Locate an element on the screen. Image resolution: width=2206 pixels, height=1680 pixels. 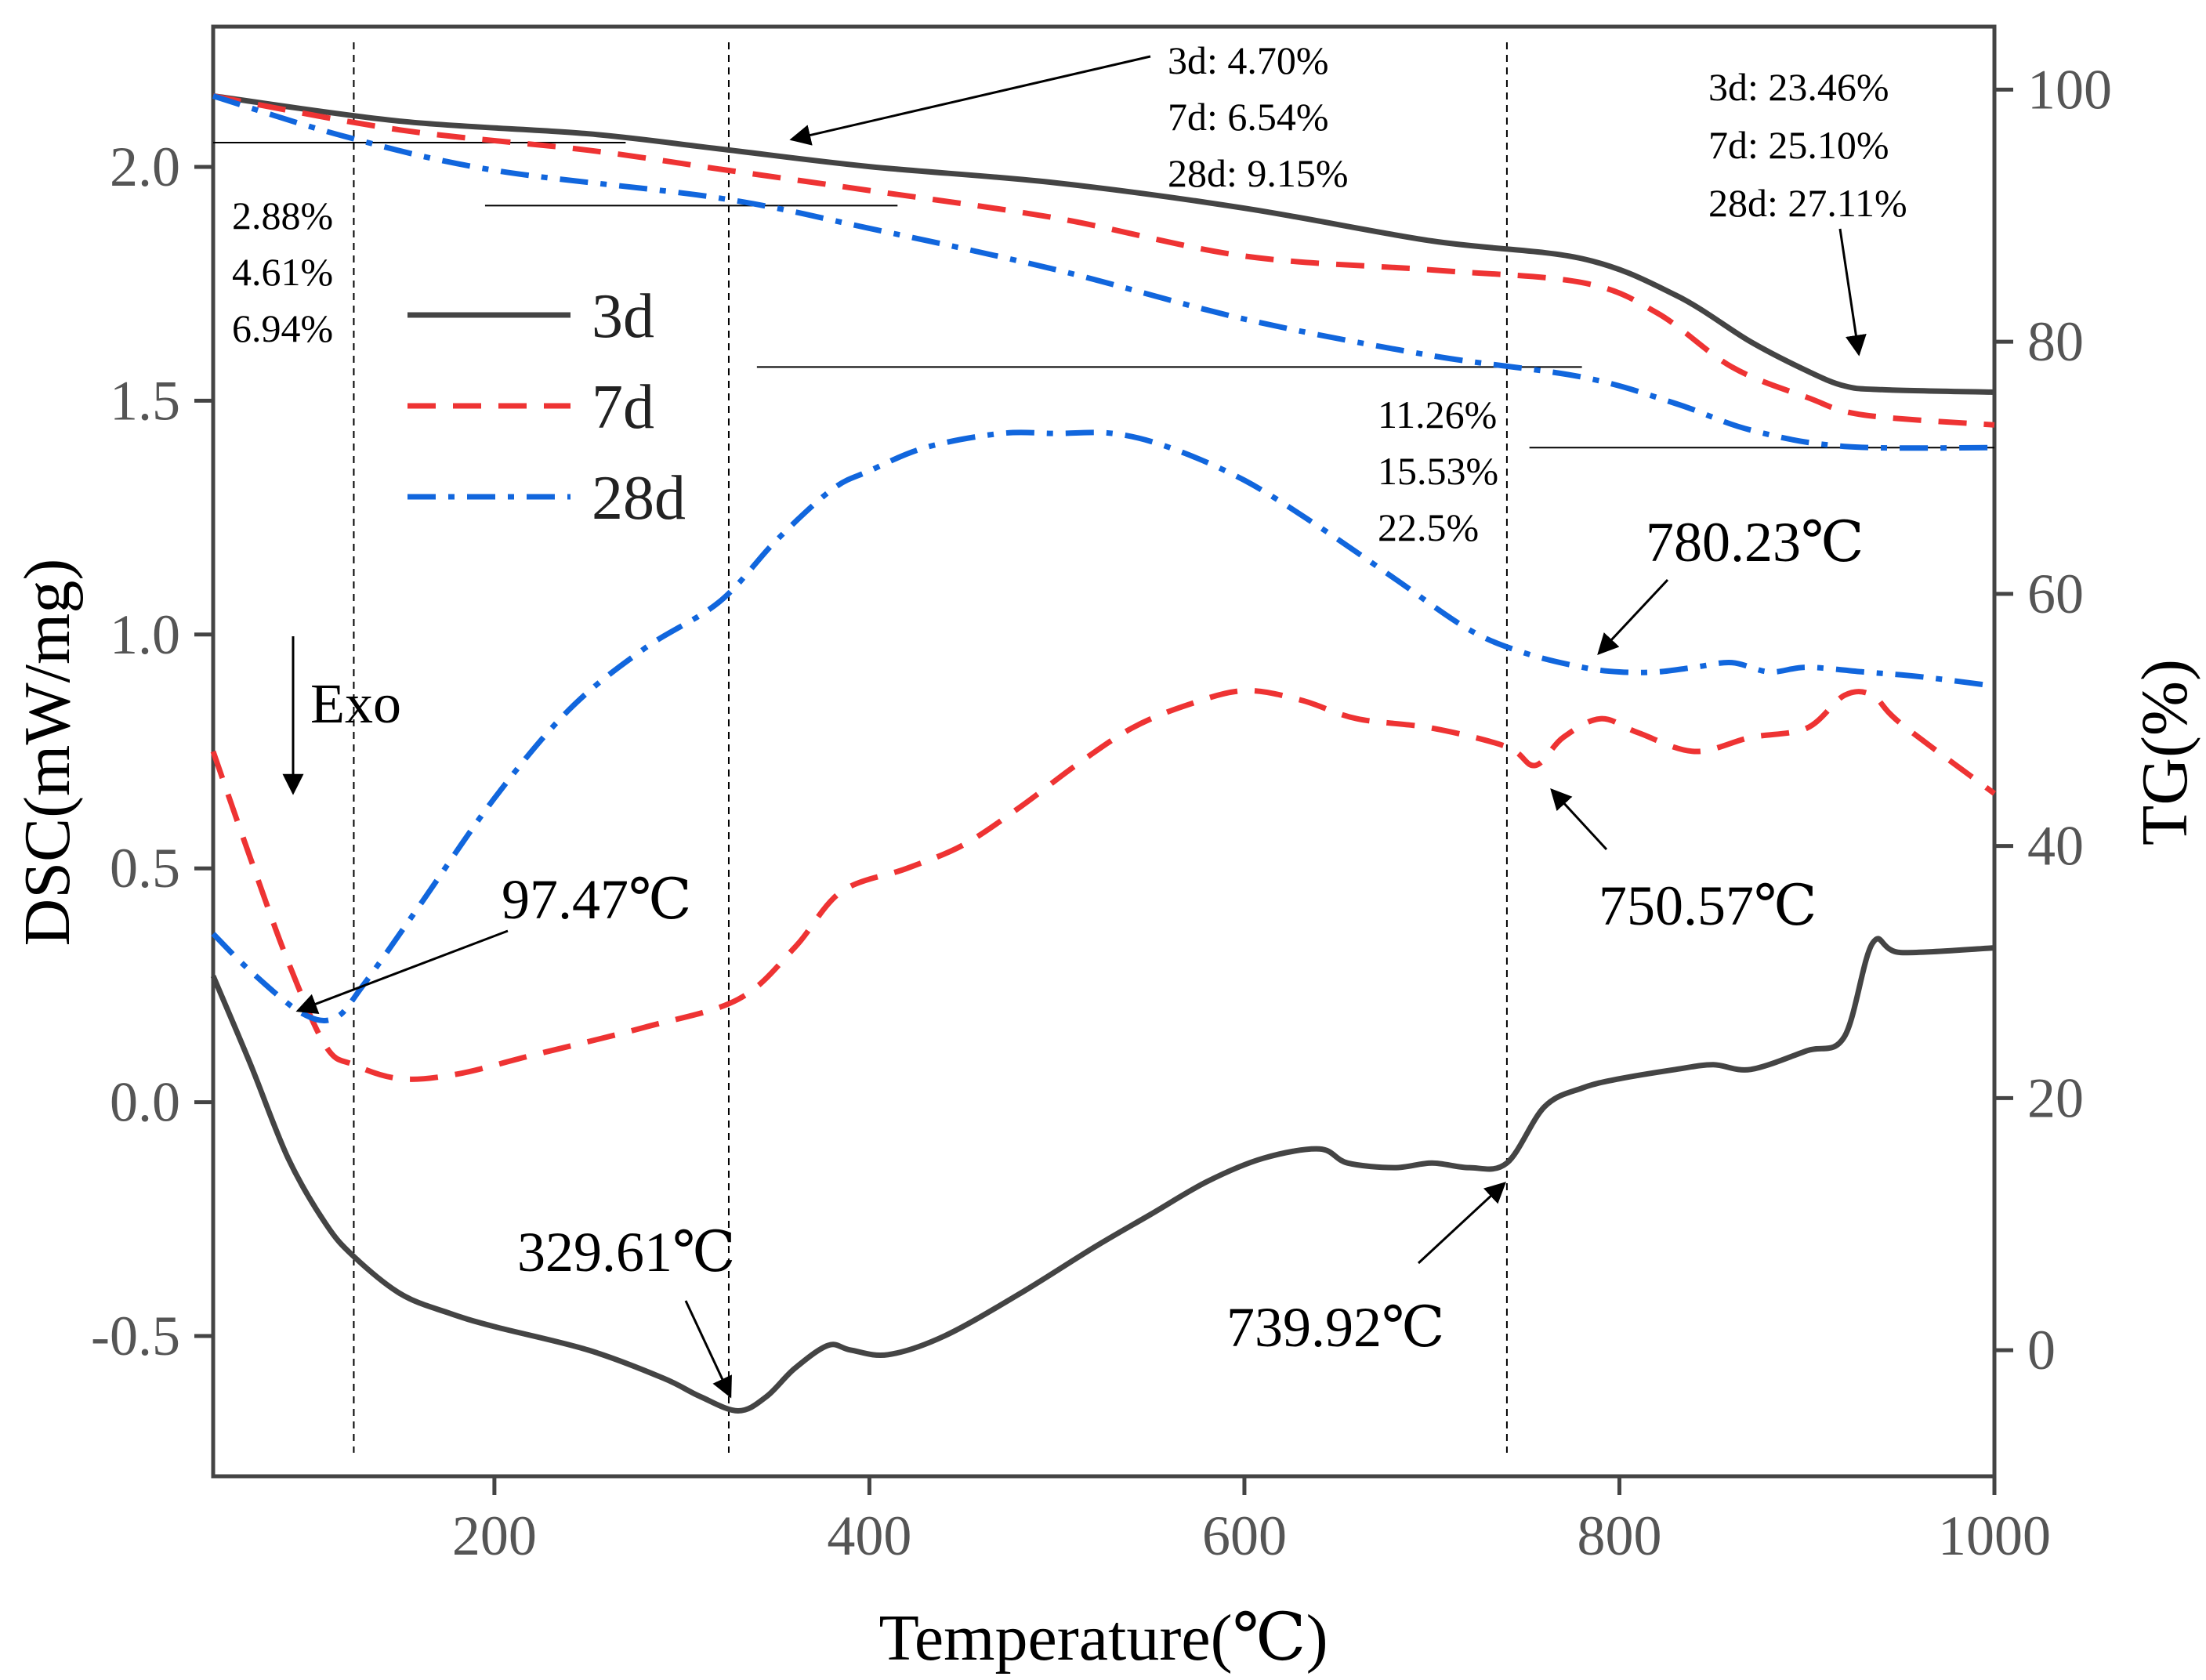
mass-loss-stage1-3d: 2.88% is located at coordinates (282, 216).